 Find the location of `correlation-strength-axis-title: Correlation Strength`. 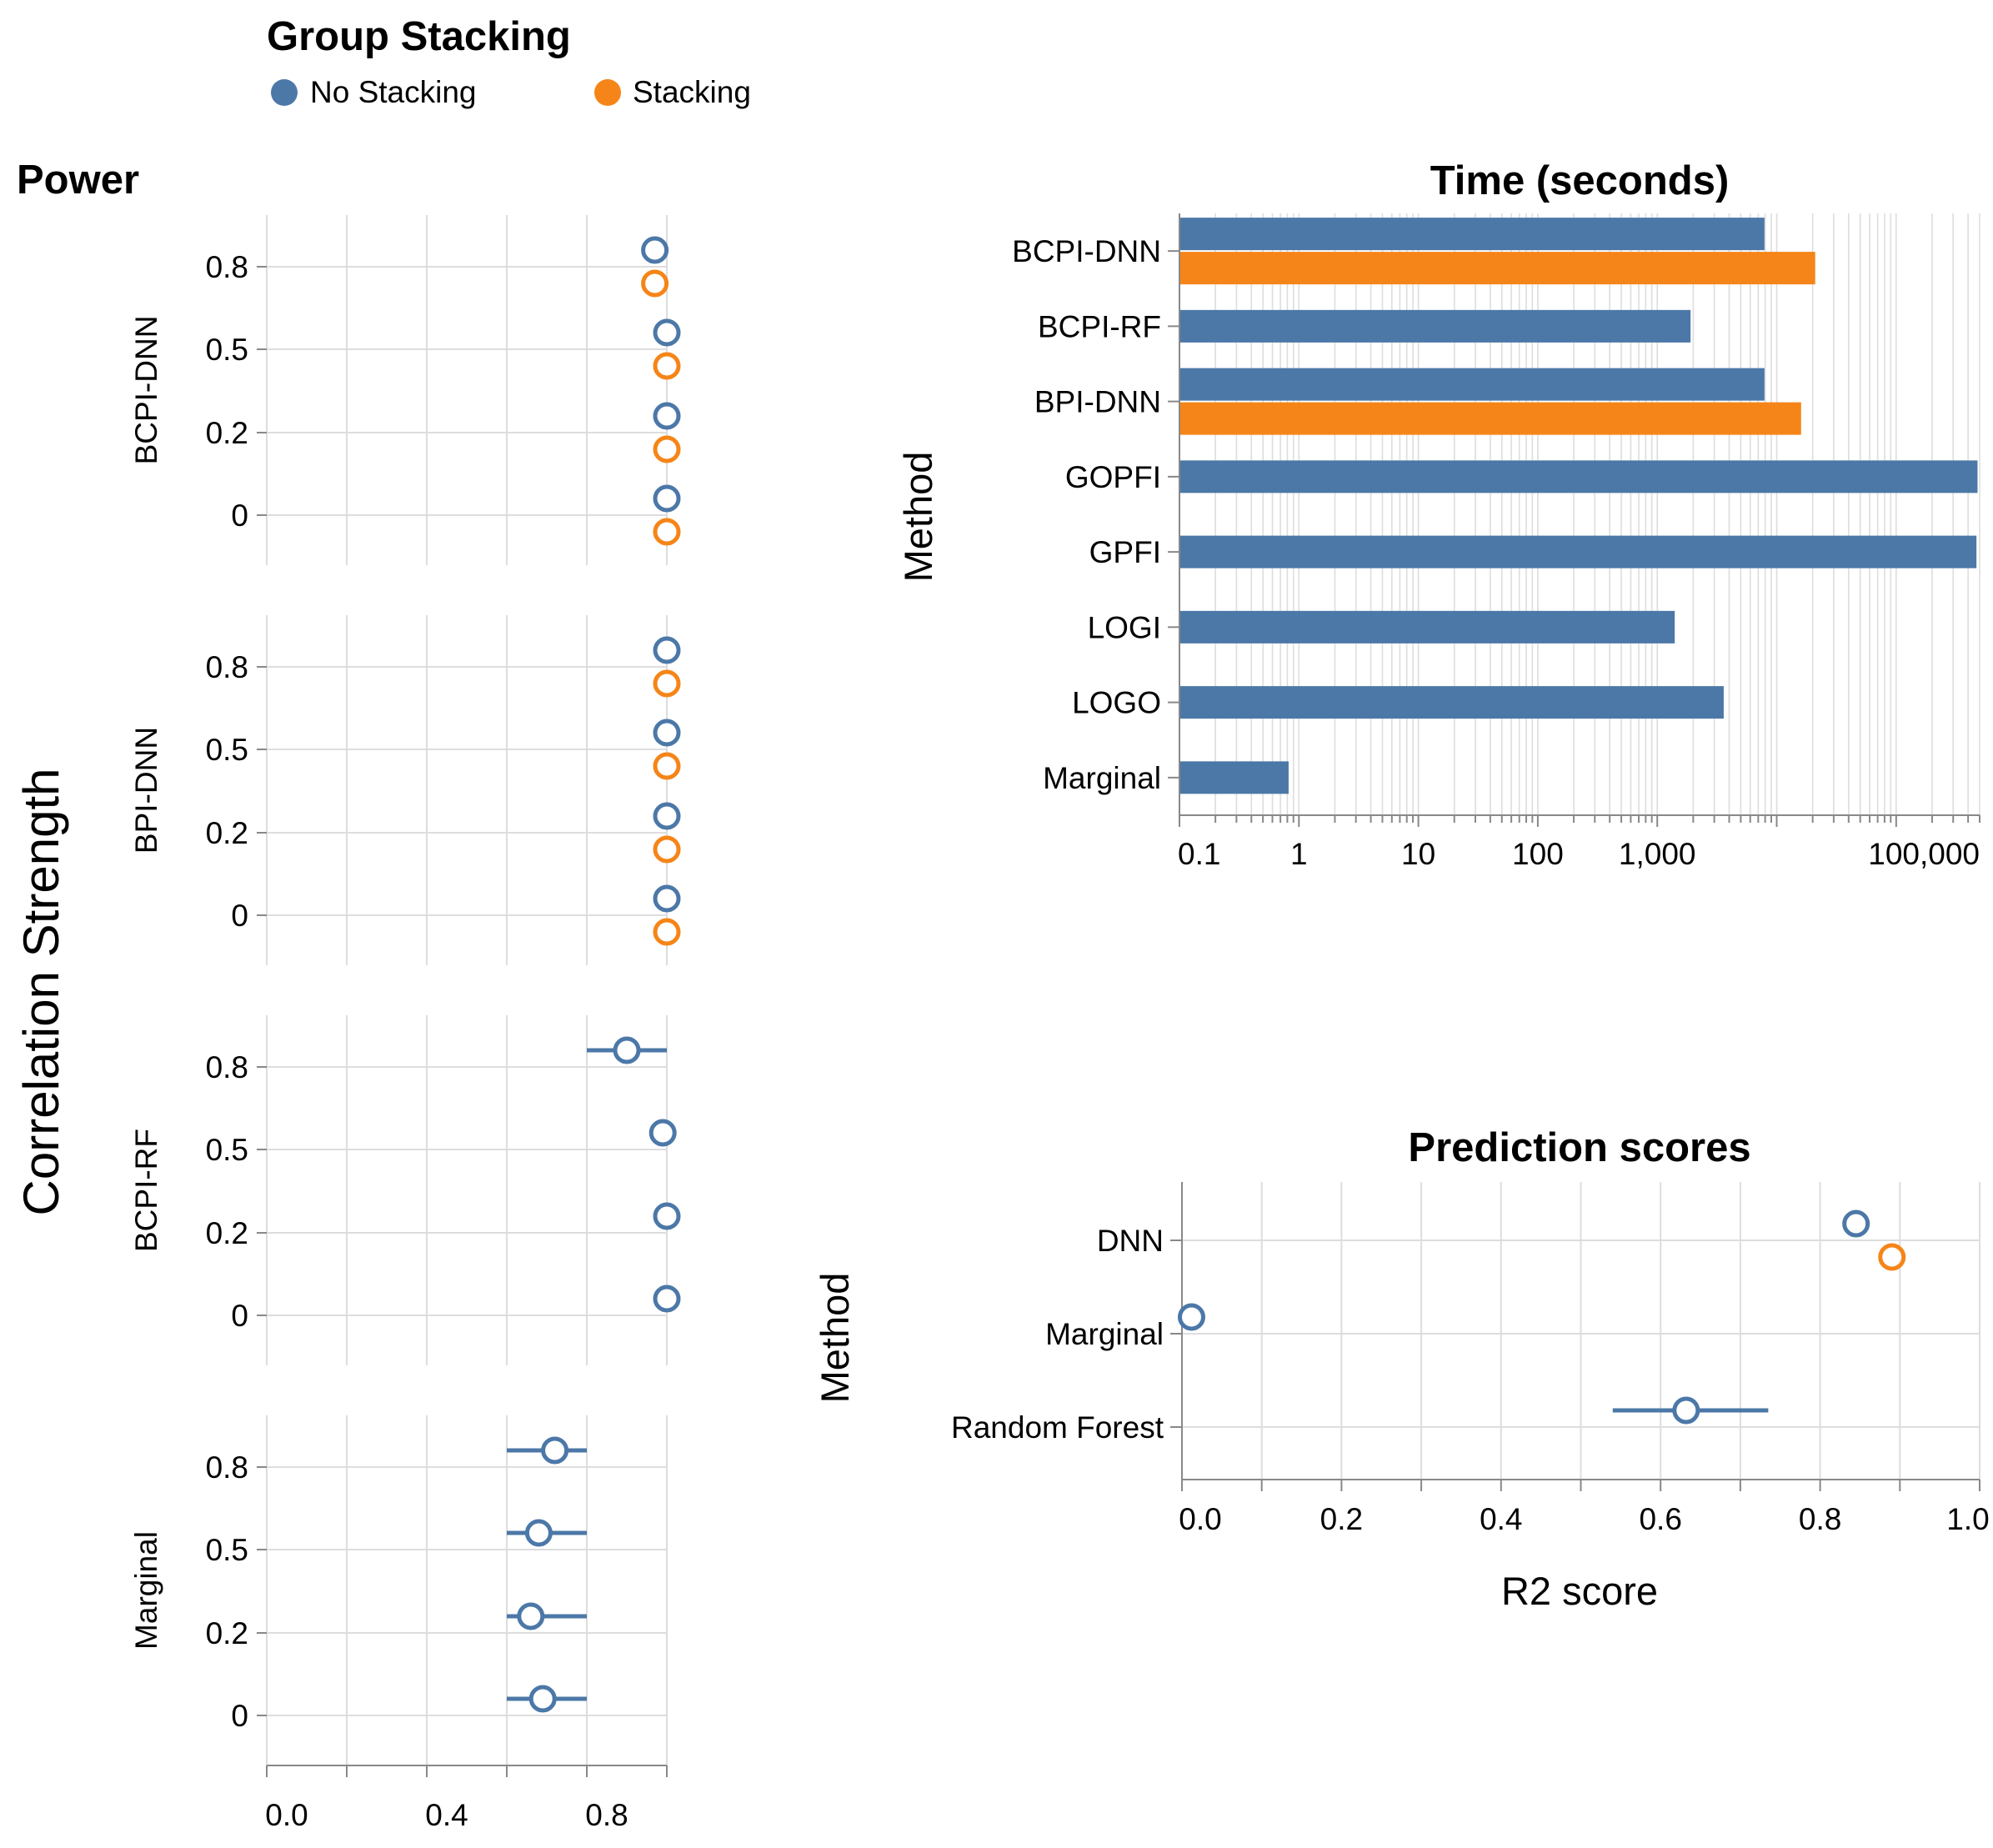

correlation-strength-axis-title: Correlation Strength is located at coordinates (41, 992).